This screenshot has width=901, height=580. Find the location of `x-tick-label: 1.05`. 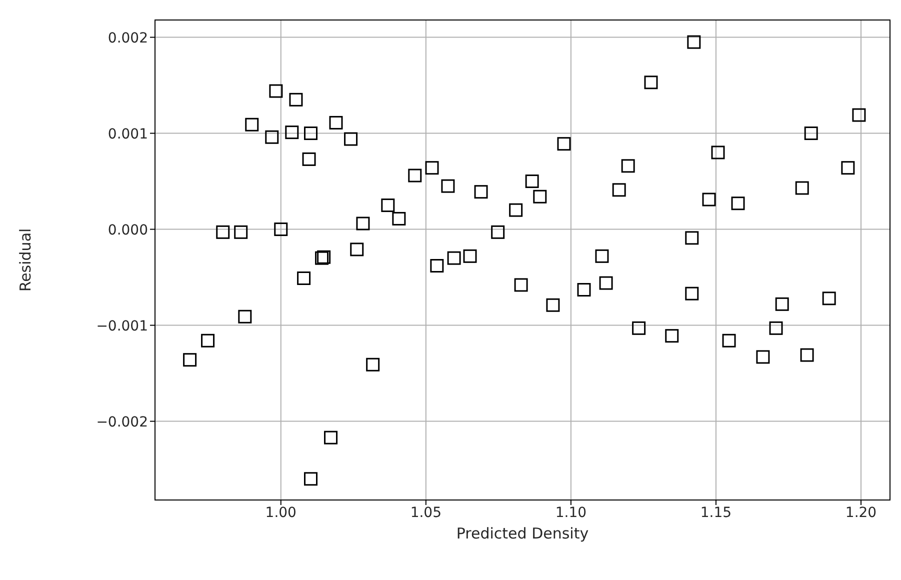

x-tick-label: 1.05 is located at coordinates (426, 512).